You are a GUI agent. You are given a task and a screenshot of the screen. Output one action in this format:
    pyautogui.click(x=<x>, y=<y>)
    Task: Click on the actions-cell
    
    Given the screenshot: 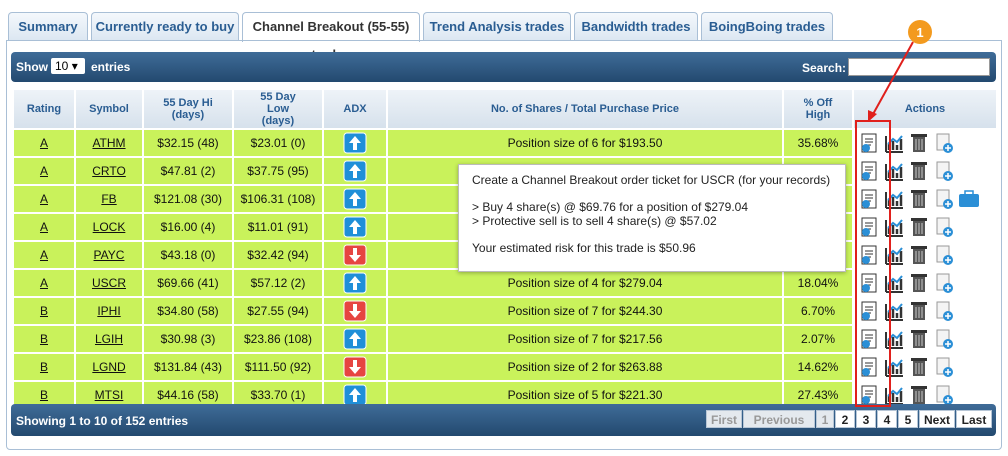 What is the action you would take?
    pyautogui.click(x=925, y=283)
    